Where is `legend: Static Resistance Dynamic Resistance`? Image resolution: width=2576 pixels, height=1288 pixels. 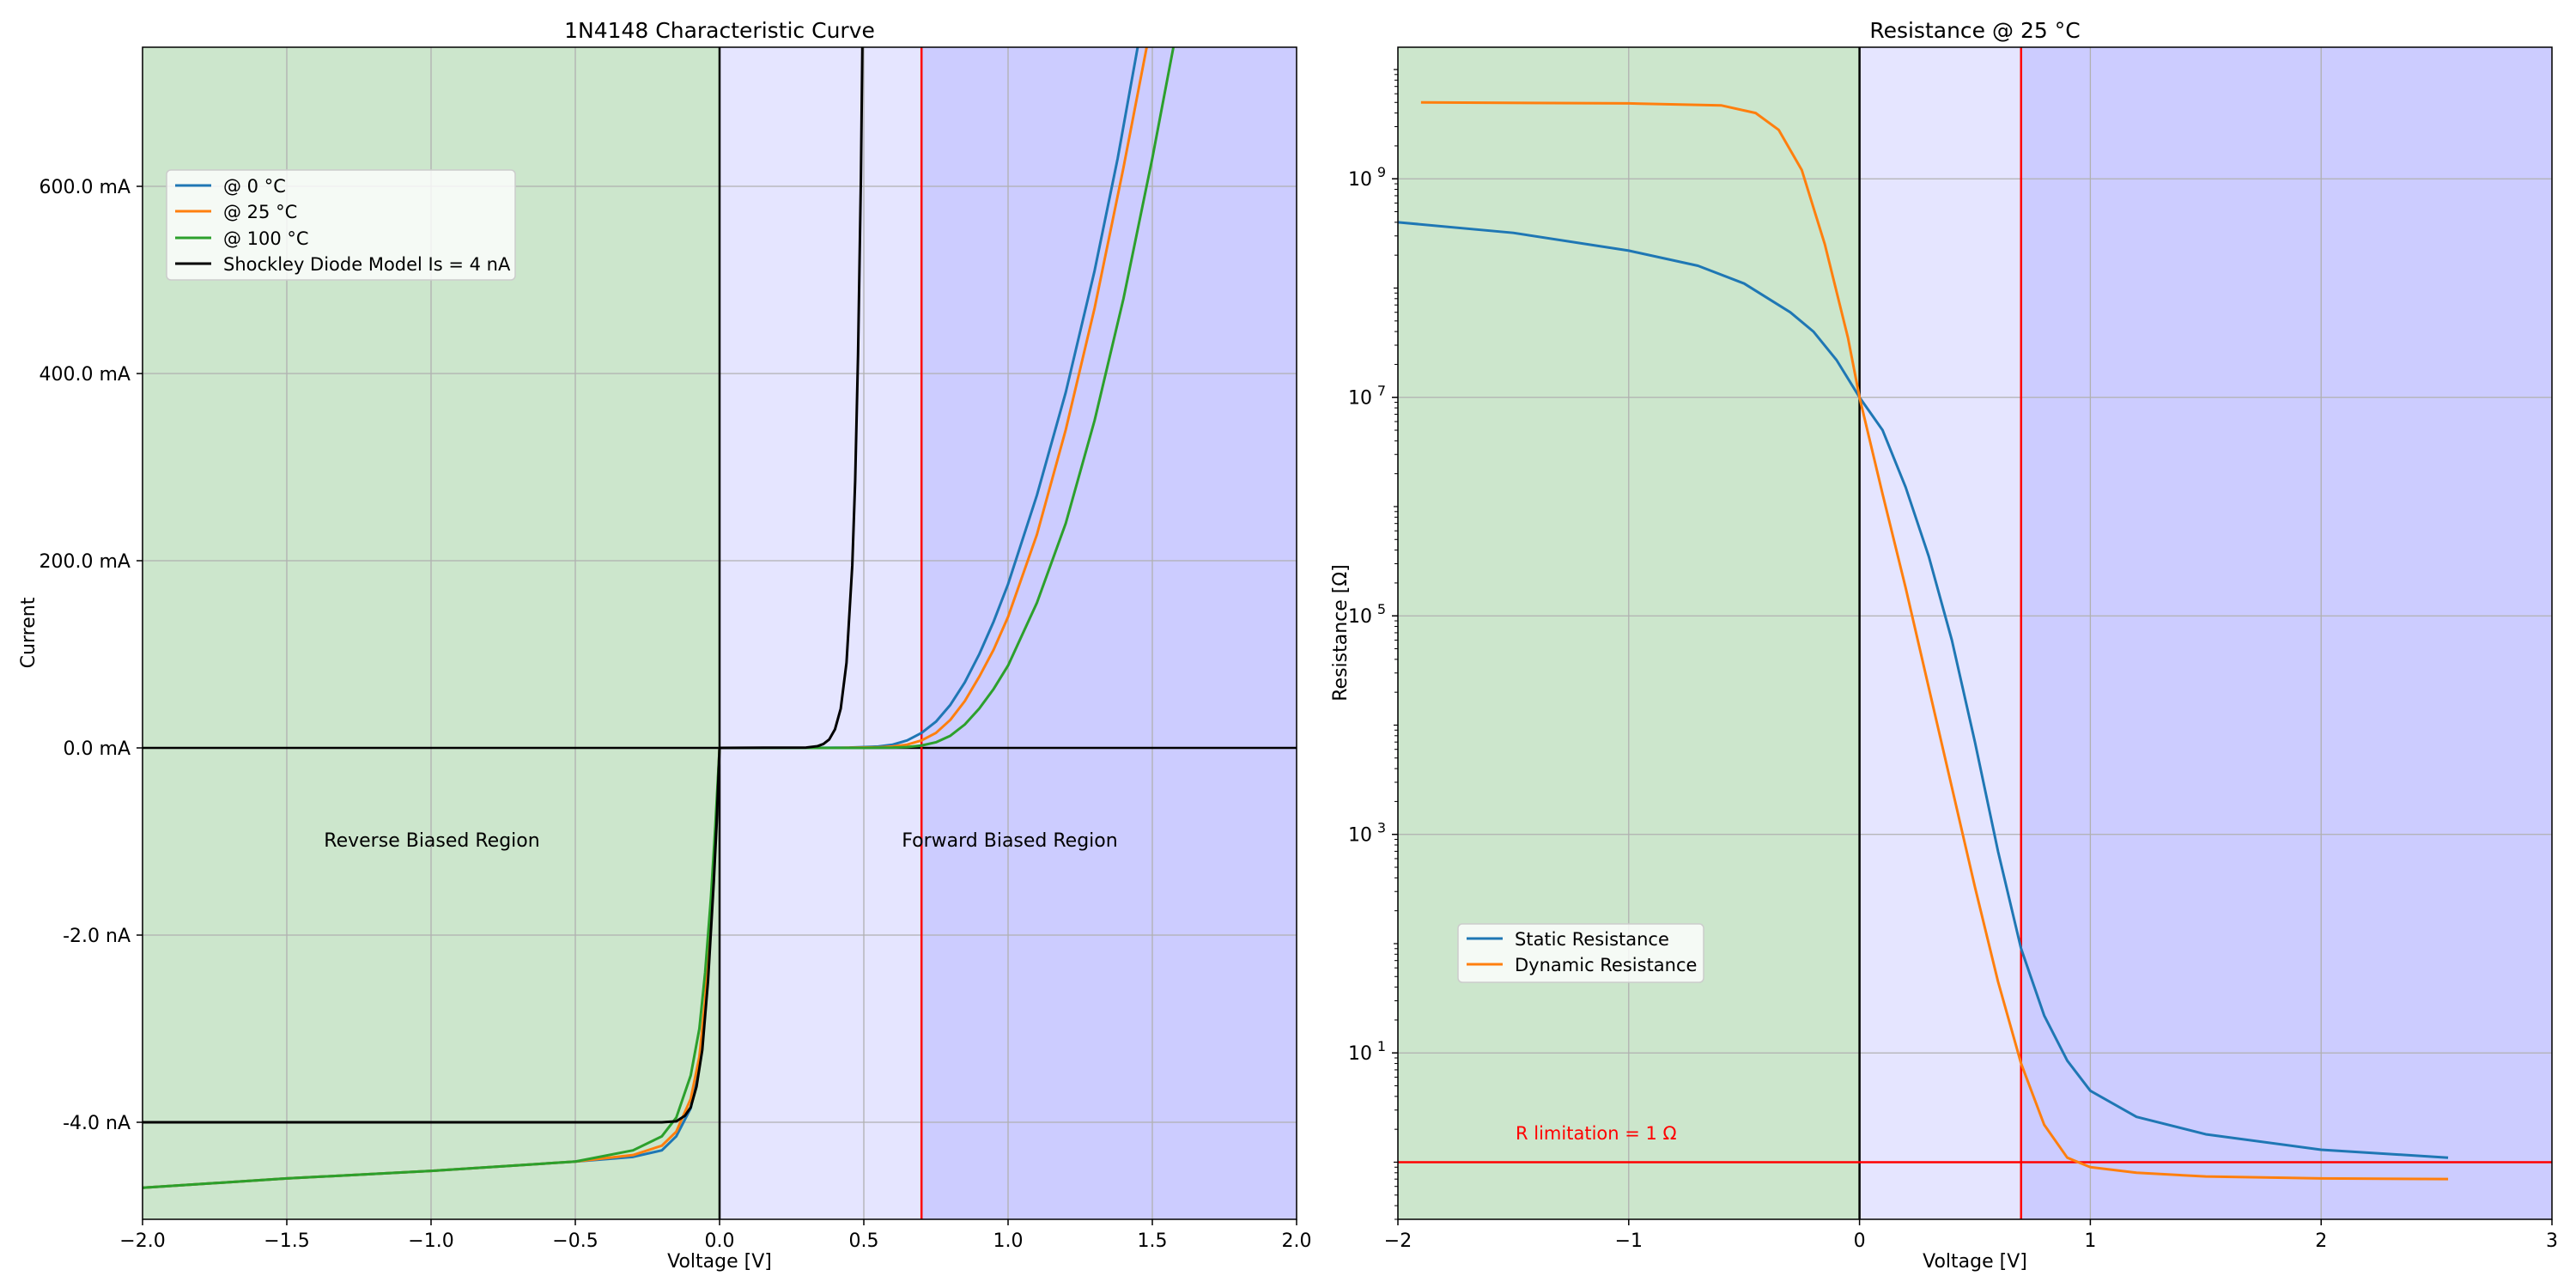 legend: Static Resistance Dynamic Resistance is located at coordinates (1581, 953).